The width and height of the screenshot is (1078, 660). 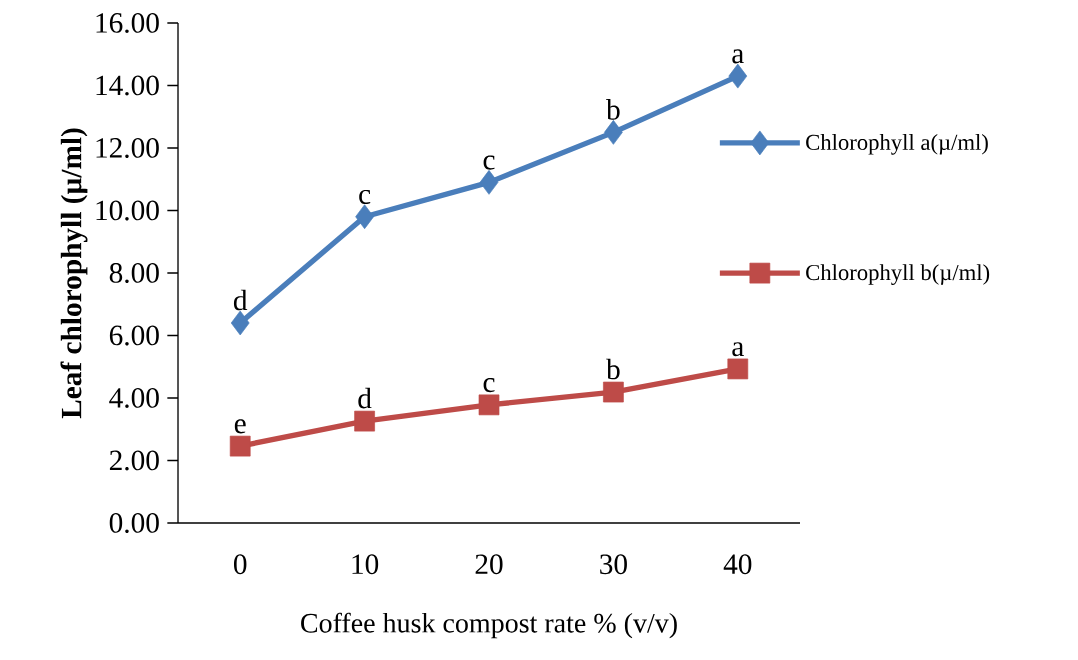 What do you see at coordinates (127, 85) in the screenshot?
I see `y-tick-label: 14.00` at bounding box center [127, 85].